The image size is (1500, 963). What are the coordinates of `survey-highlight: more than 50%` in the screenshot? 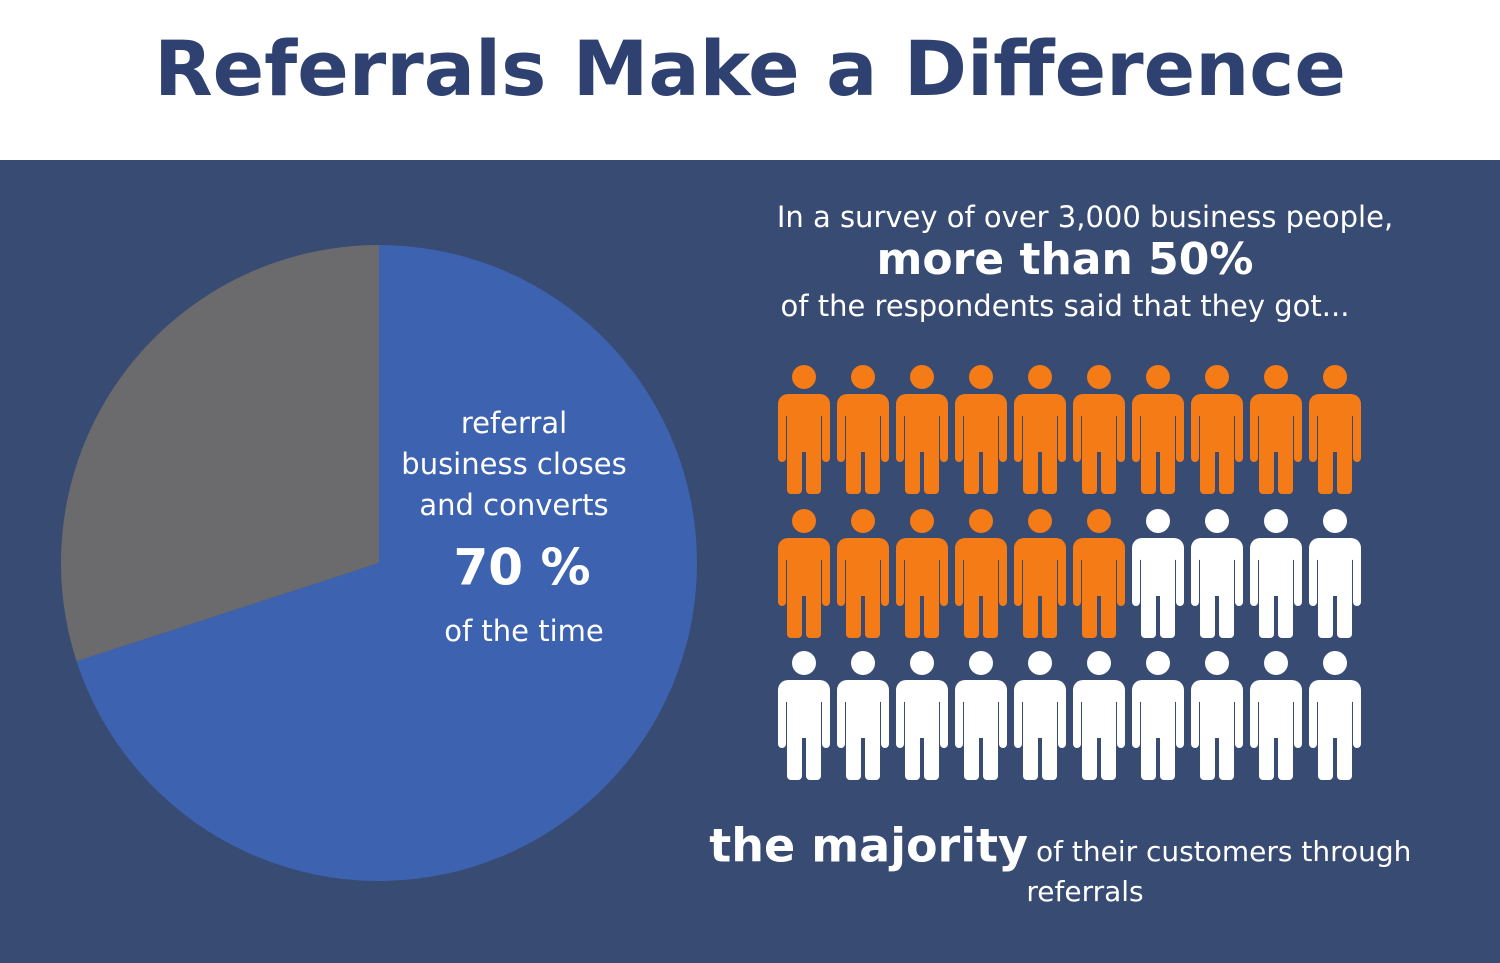 It's located at (1065, 259).